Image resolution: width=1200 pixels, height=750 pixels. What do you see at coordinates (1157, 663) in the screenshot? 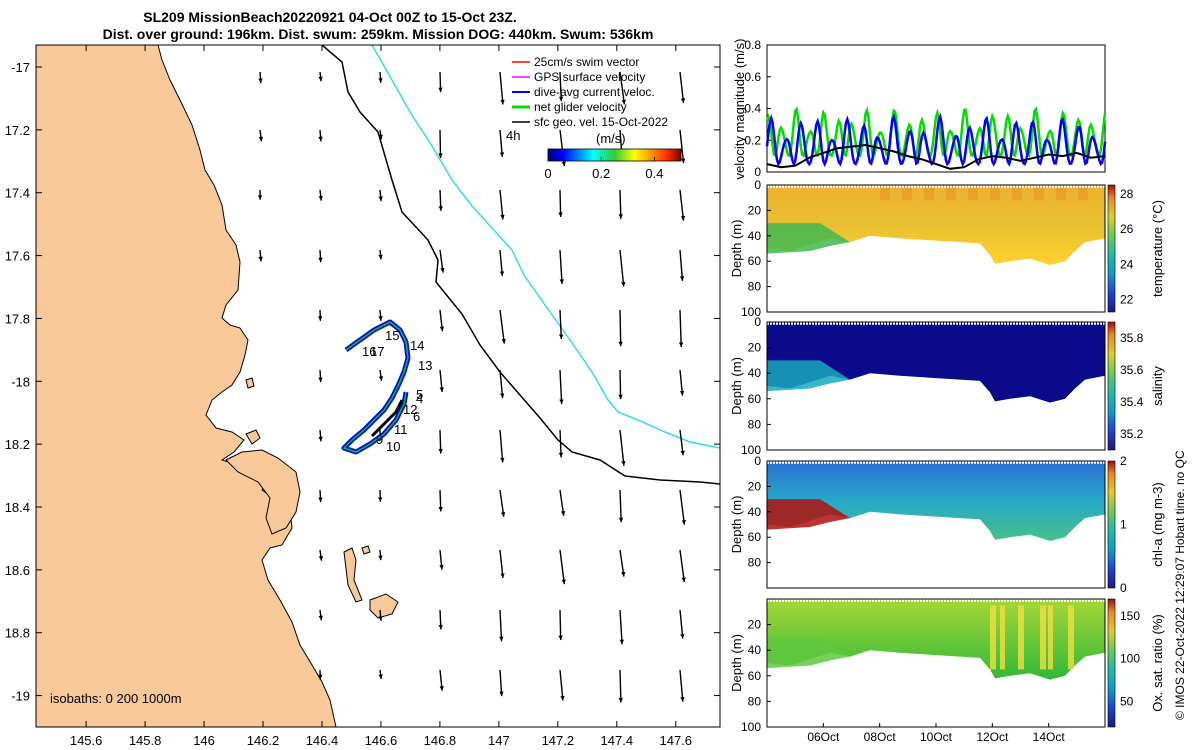
I see `oxygen-colorbar-label: Ox. sat. ratio (%)` at bounding box center [1157, 663].